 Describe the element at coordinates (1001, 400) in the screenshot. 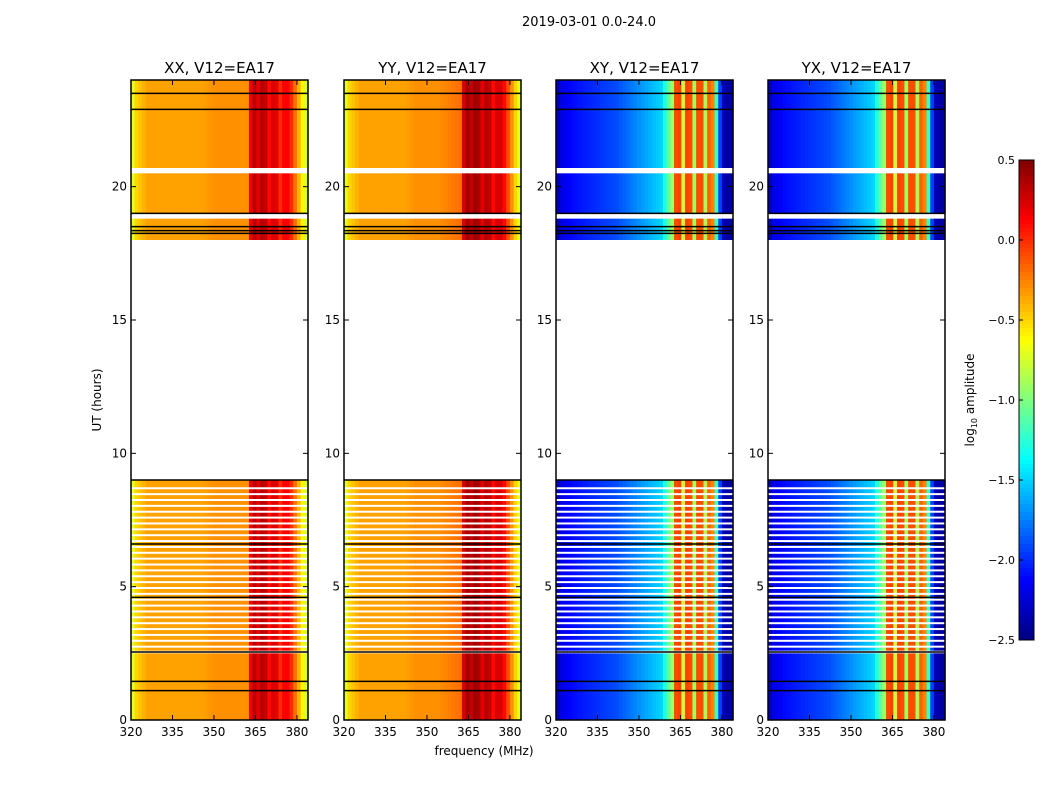

I see `colorbar-tick-label: −1.0` at that location.